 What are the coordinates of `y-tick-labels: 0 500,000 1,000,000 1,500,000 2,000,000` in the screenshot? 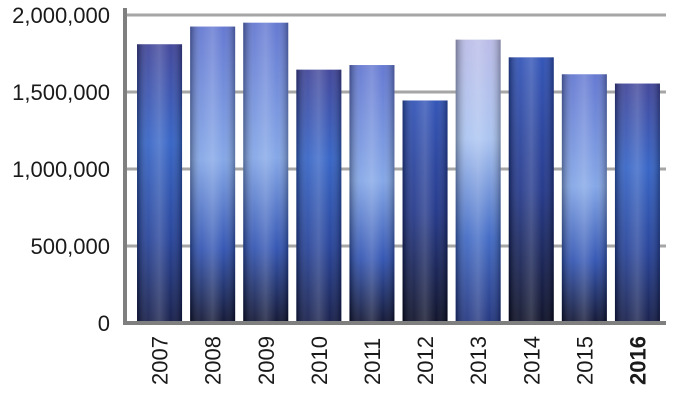 It's located at (61, 169).